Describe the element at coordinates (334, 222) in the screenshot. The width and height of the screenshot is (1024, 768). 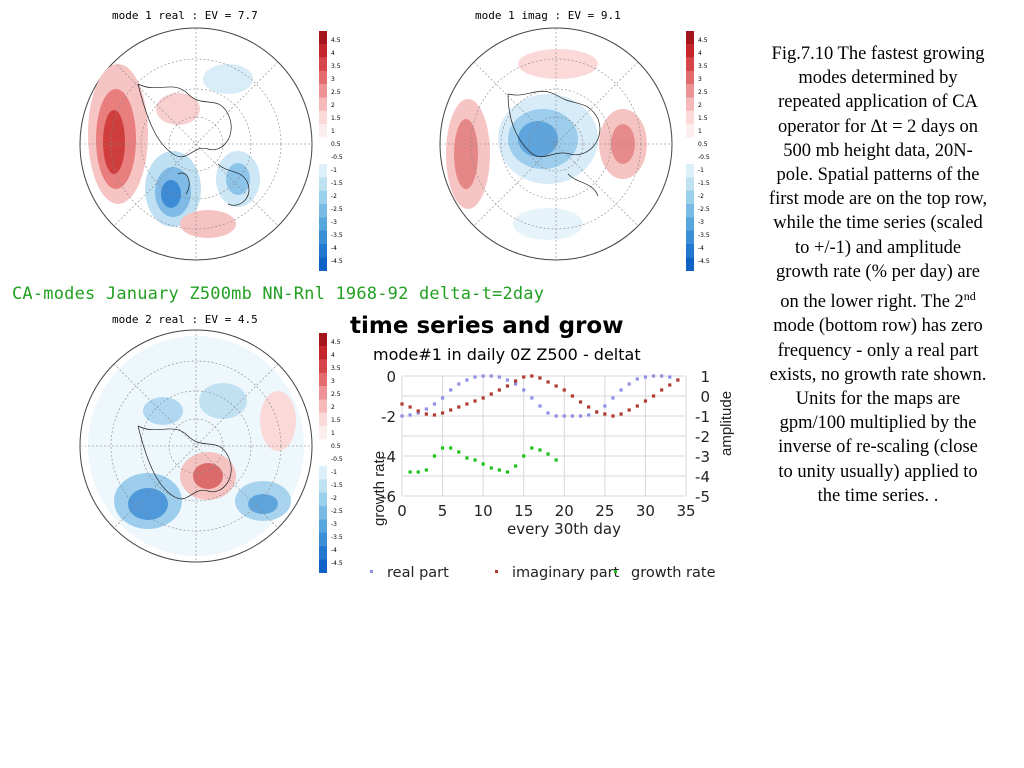
I see `colorbar-label: -3` at that location.